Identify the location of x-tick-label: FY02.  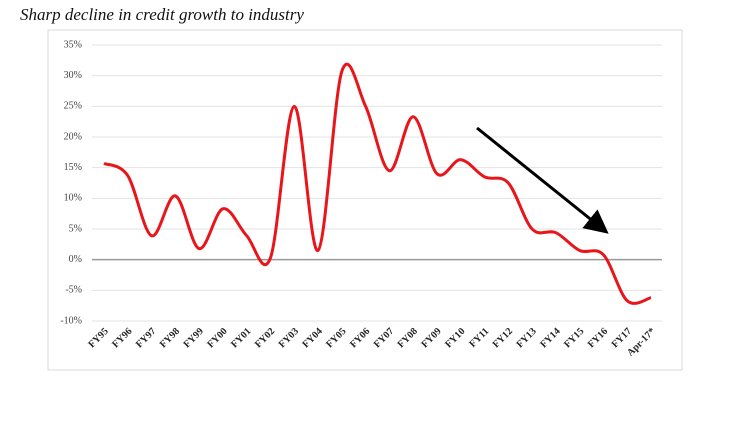
(265, 338).